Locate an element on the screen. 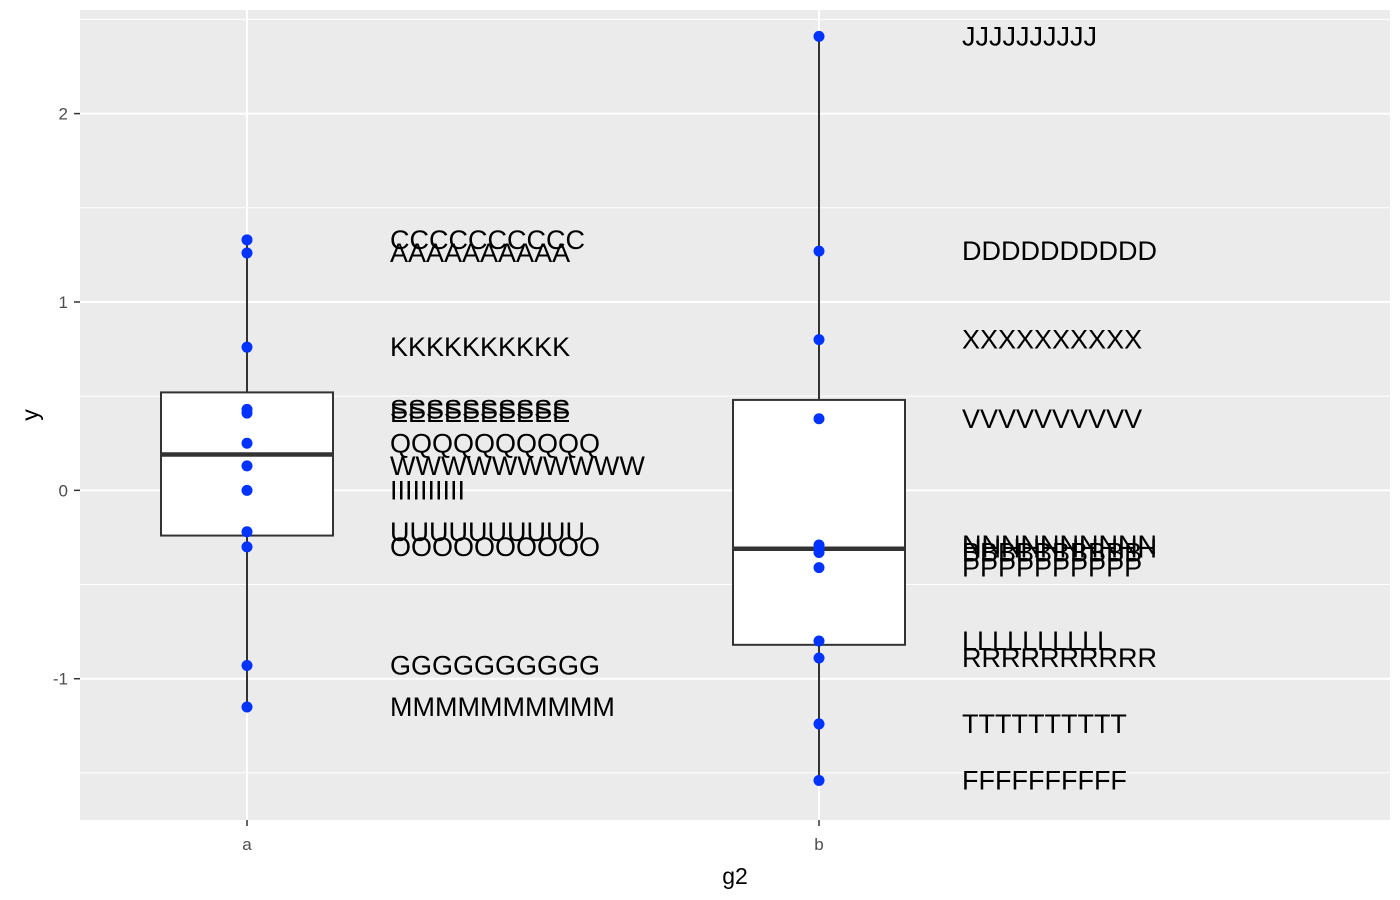  point-label: HHHHHHHHHH is located at coordinates (1059, 549).